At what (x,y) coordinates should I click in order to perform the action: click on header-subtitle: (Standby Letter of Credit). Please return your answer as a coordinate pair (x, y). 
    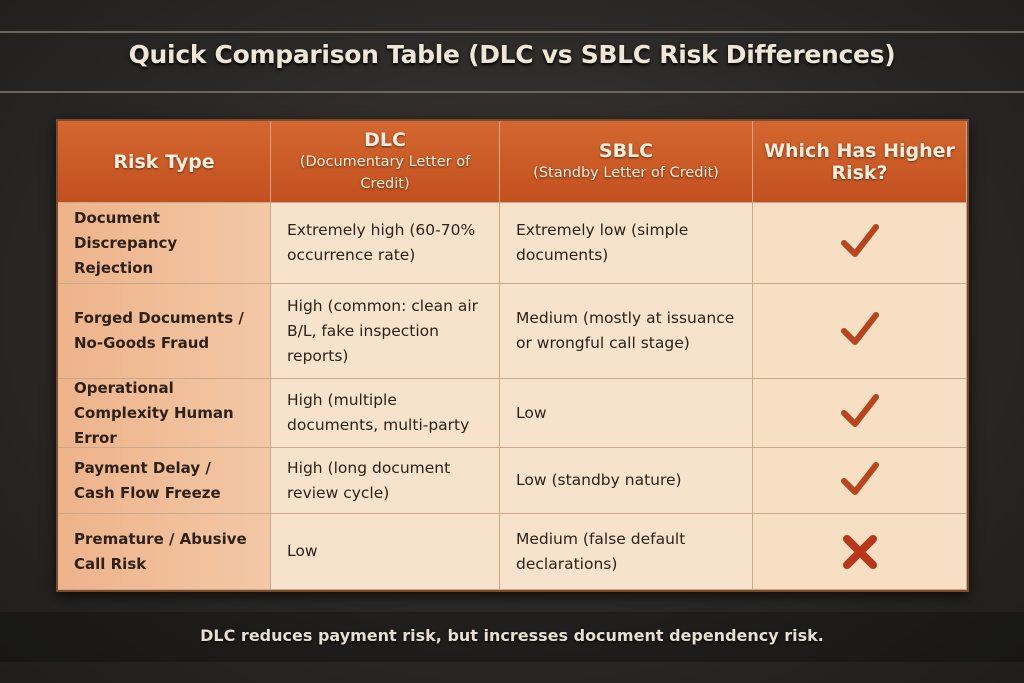
    Looking at the image, I should click on (626, 172).